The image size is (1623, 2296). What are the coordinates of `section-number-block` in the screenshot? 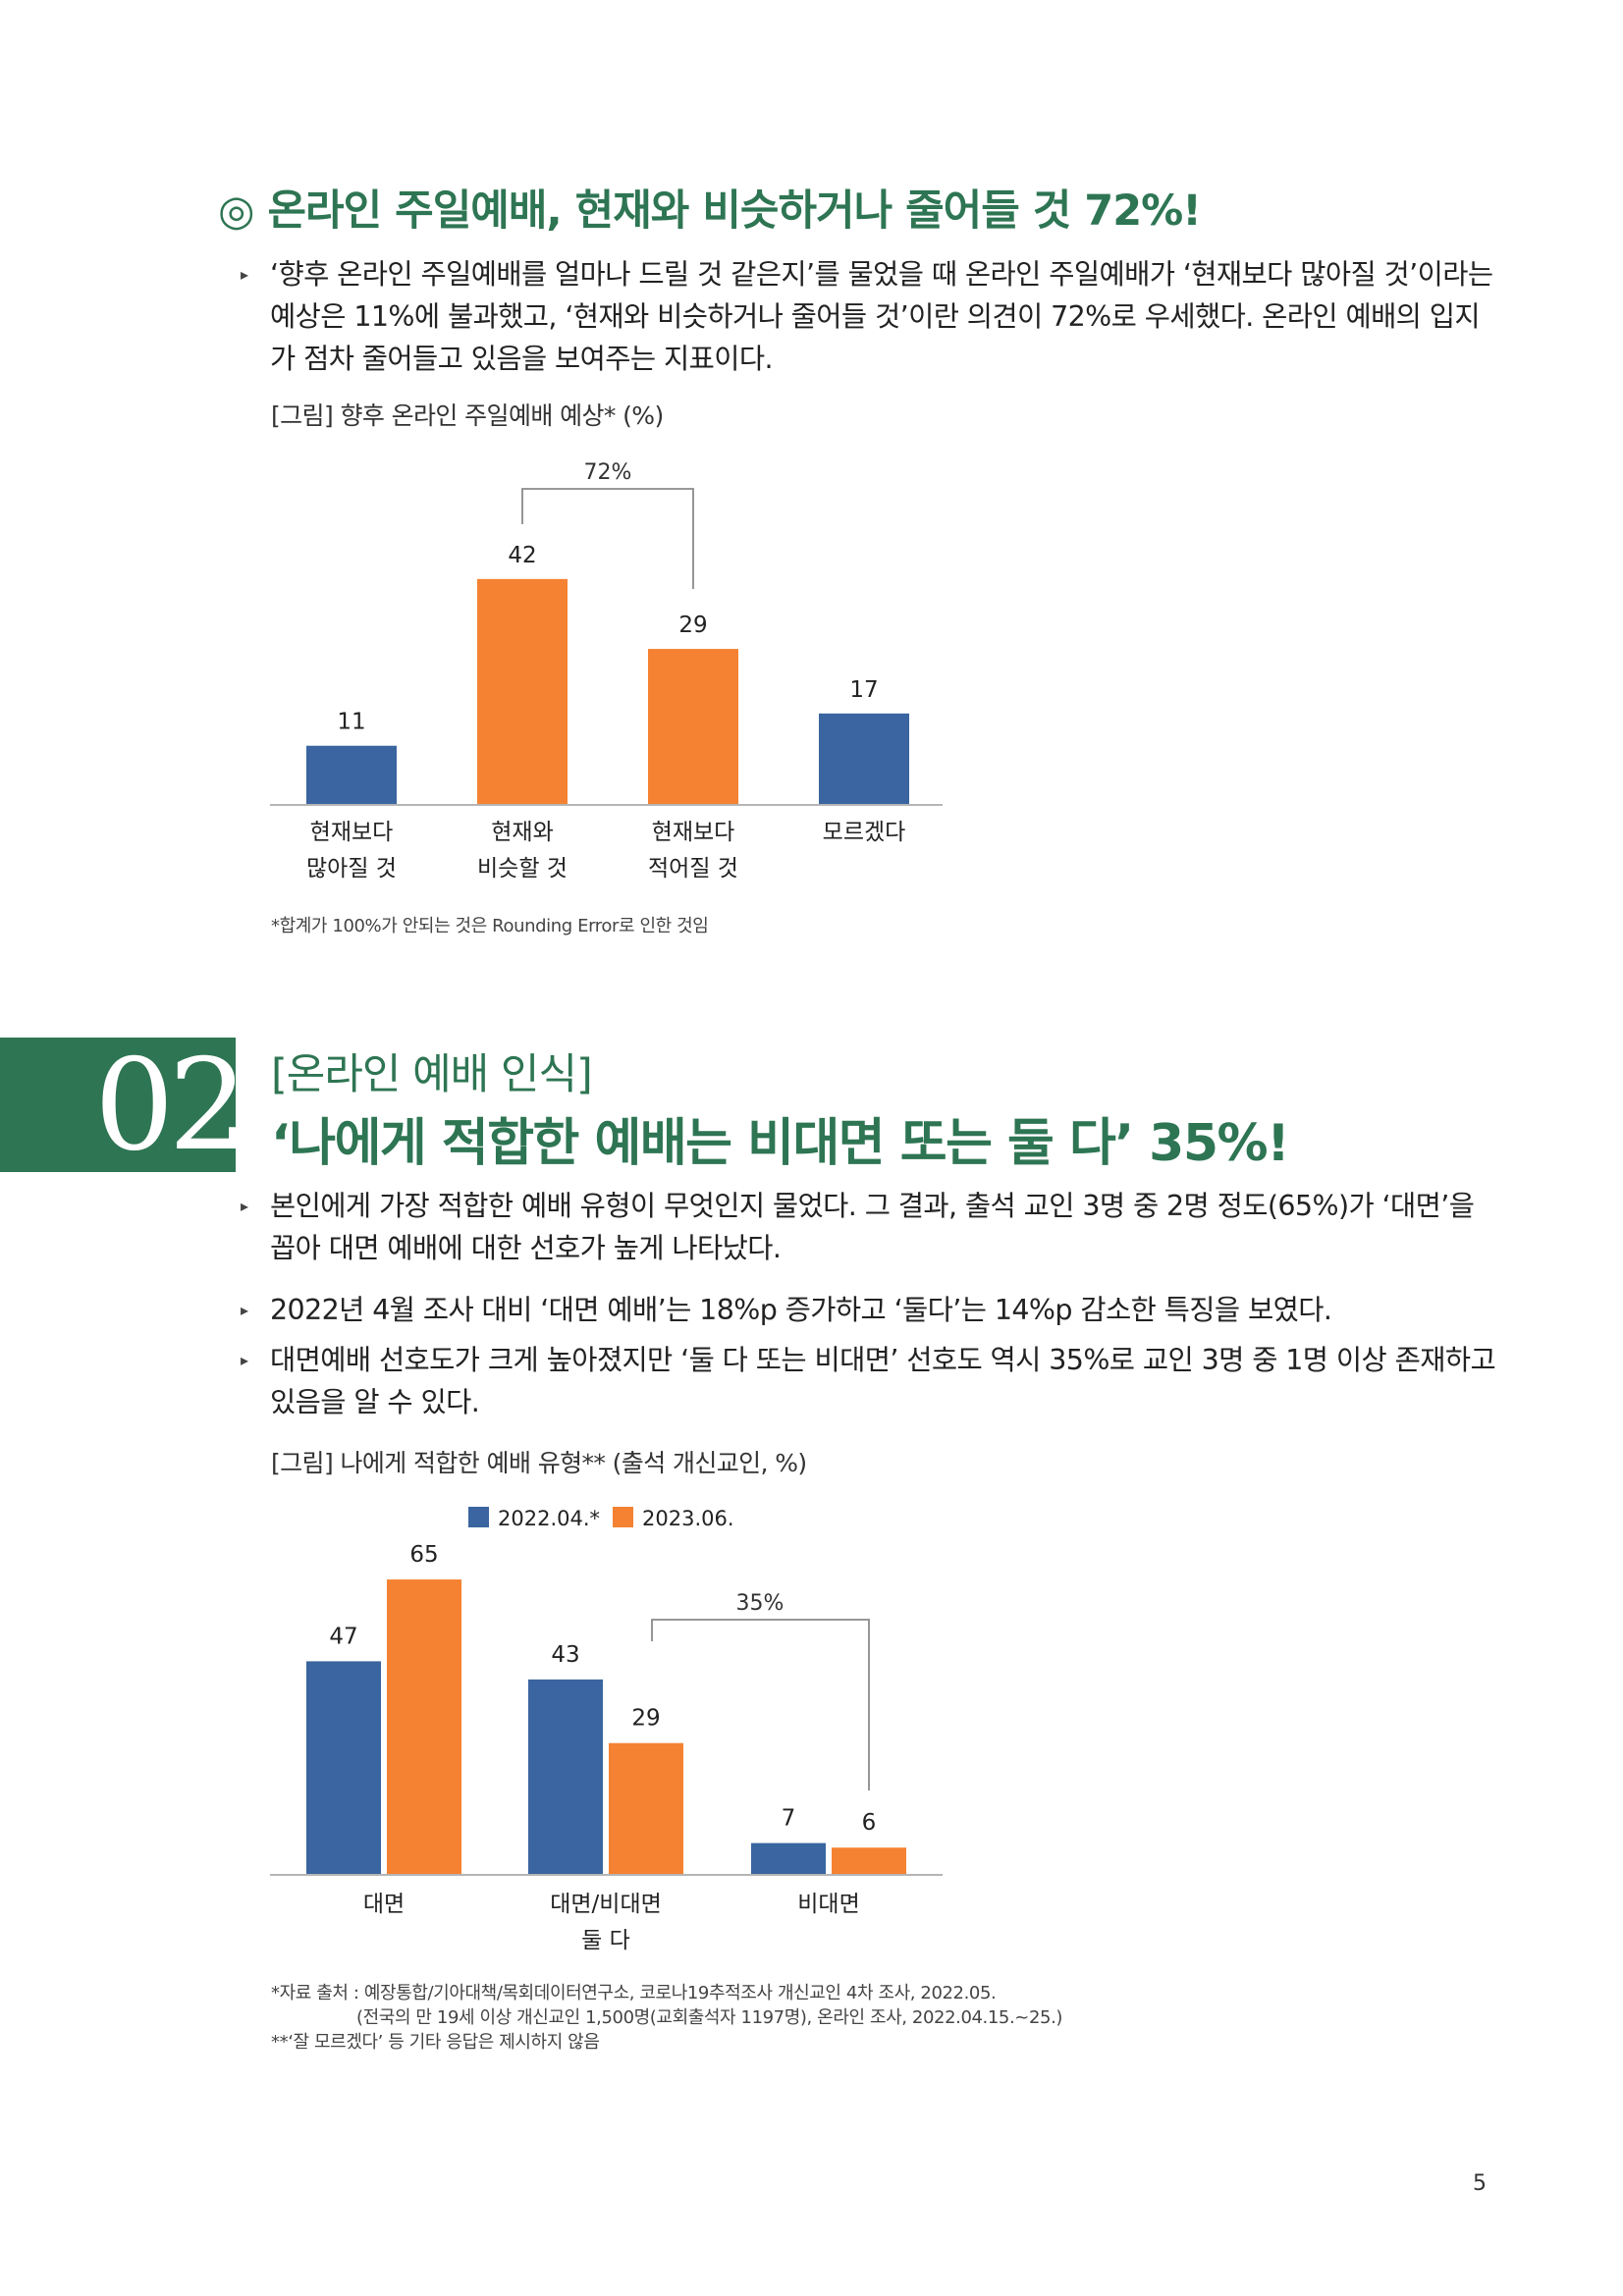 It's located at (118, 1105).